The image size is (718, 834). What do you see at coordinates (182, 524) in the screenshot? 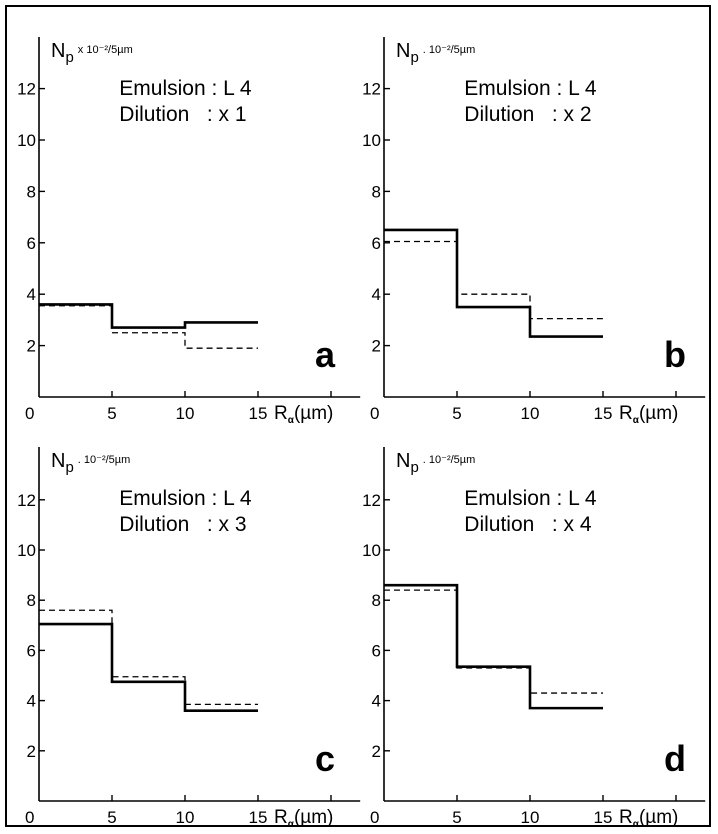
I see `dilution-label: Dilution : x 3` at bounding box center [182, 524].